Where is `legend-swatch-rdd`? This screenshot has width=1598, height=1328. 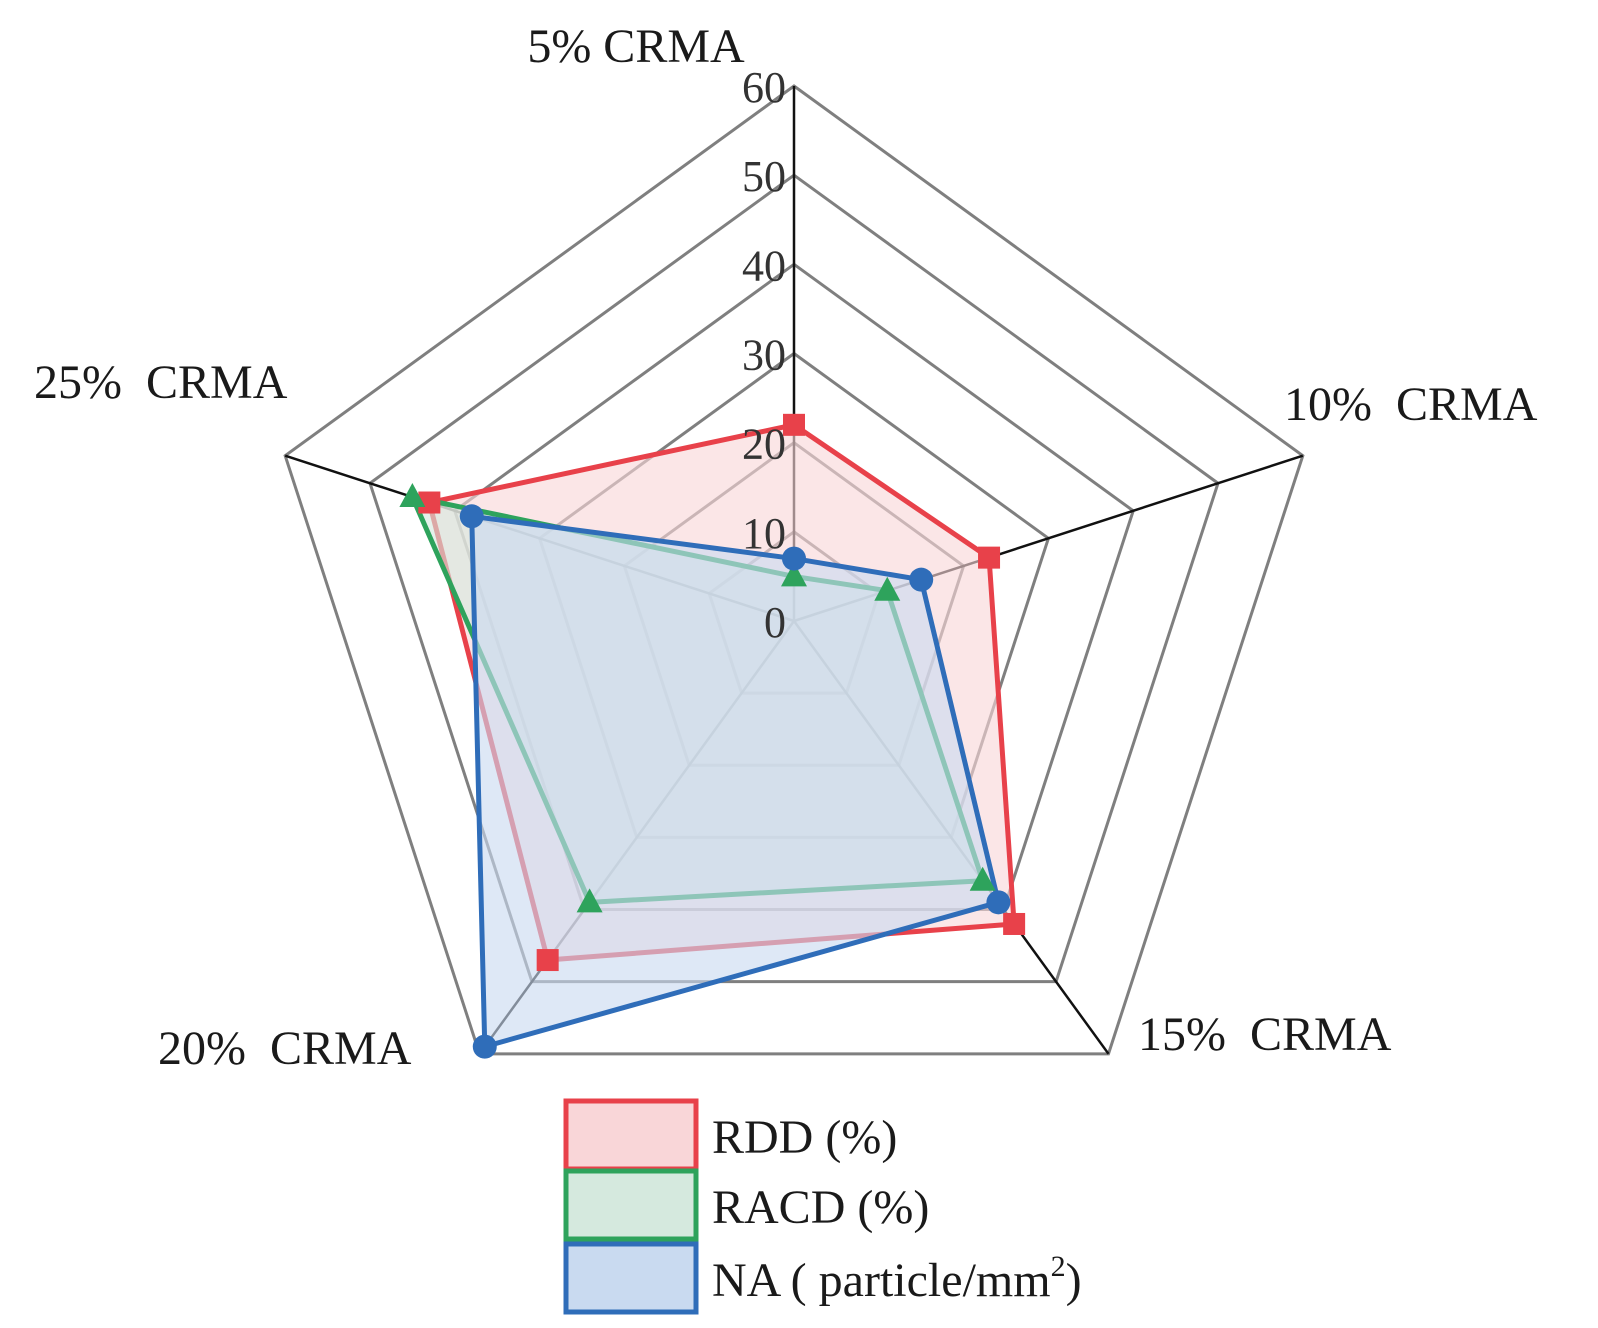 legend-swatch-rdd is located at coordinates (631, 1135).